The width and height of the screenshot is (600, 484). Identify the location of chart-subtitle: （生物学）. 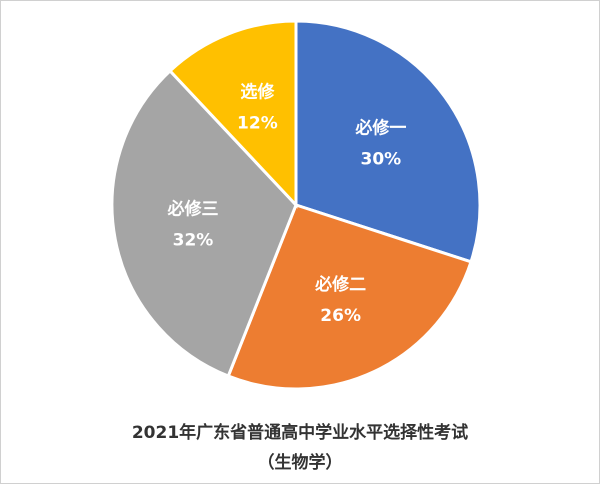
(300, 462).